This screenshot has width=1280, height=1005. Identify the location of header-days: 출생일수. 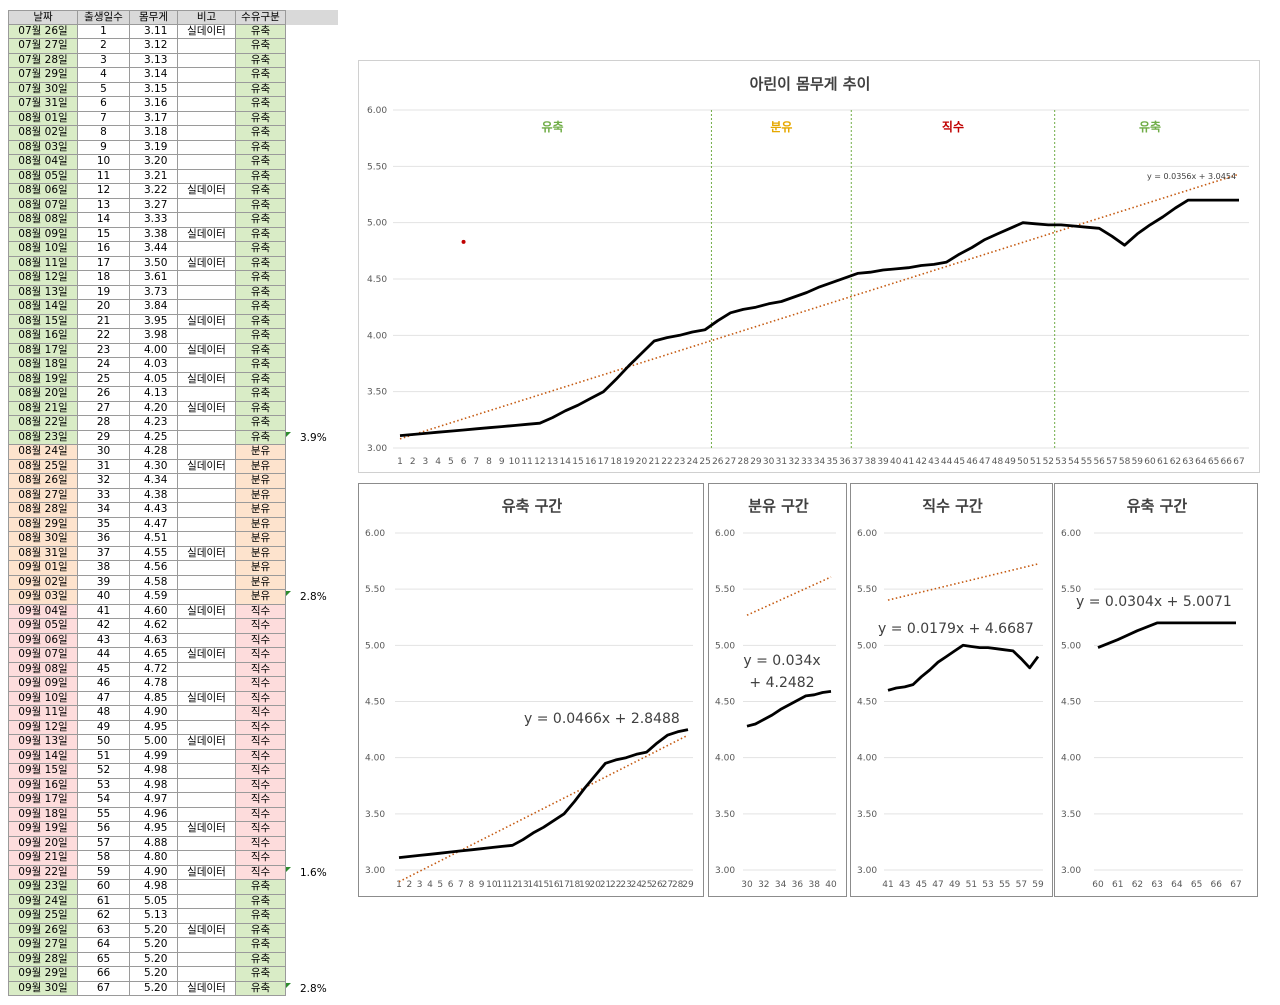
(104, 17).